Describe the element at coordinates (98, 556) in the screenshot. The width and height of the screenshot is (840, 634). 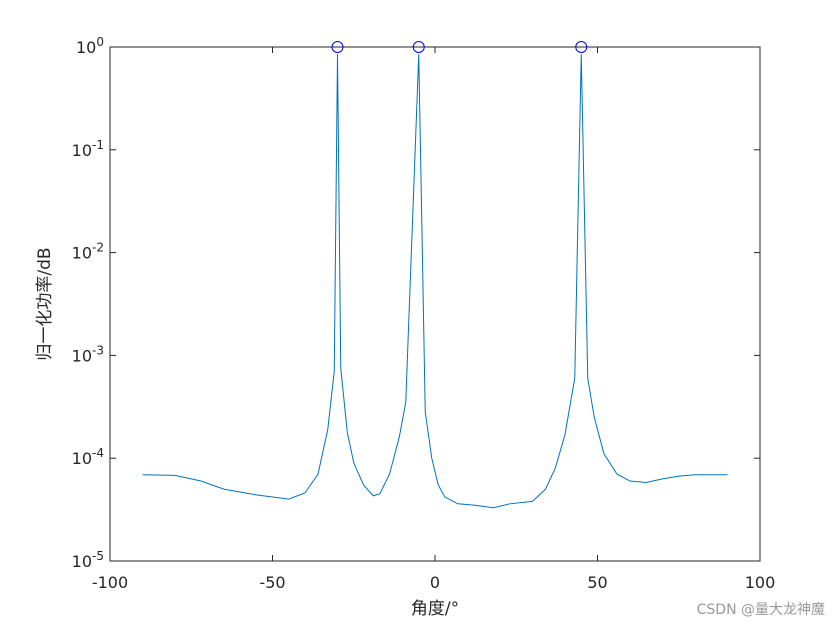
I see `tick-exponent: -5` at that location.